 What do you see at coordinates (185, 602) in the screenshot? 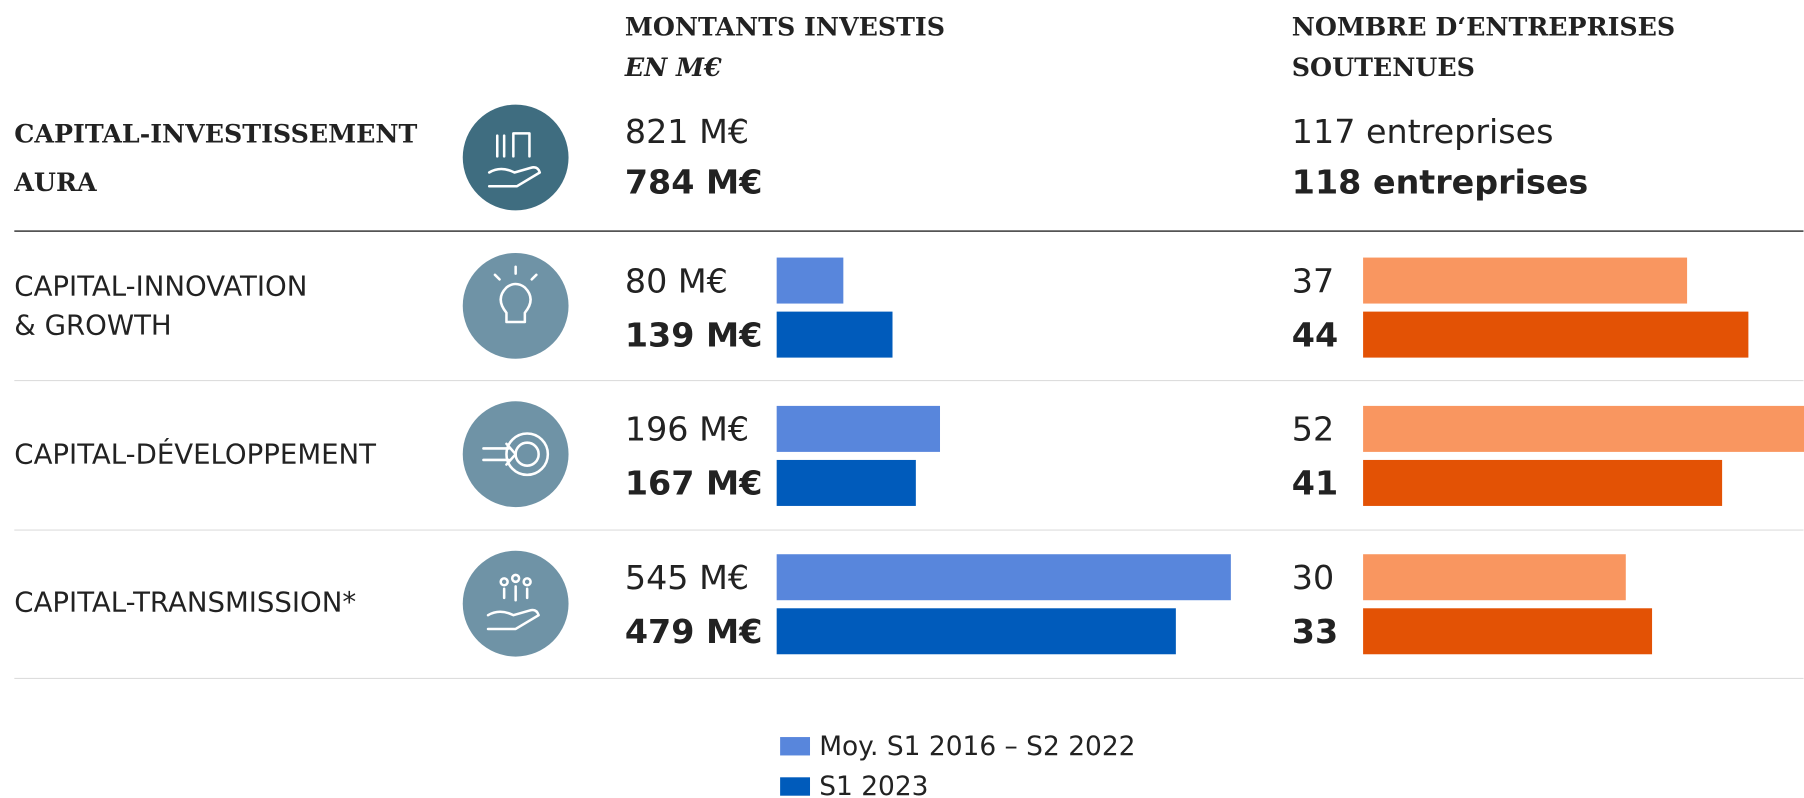
I see `category-label: CAPITAL-TRANSMISSION*` at bounding box center [185, 602].